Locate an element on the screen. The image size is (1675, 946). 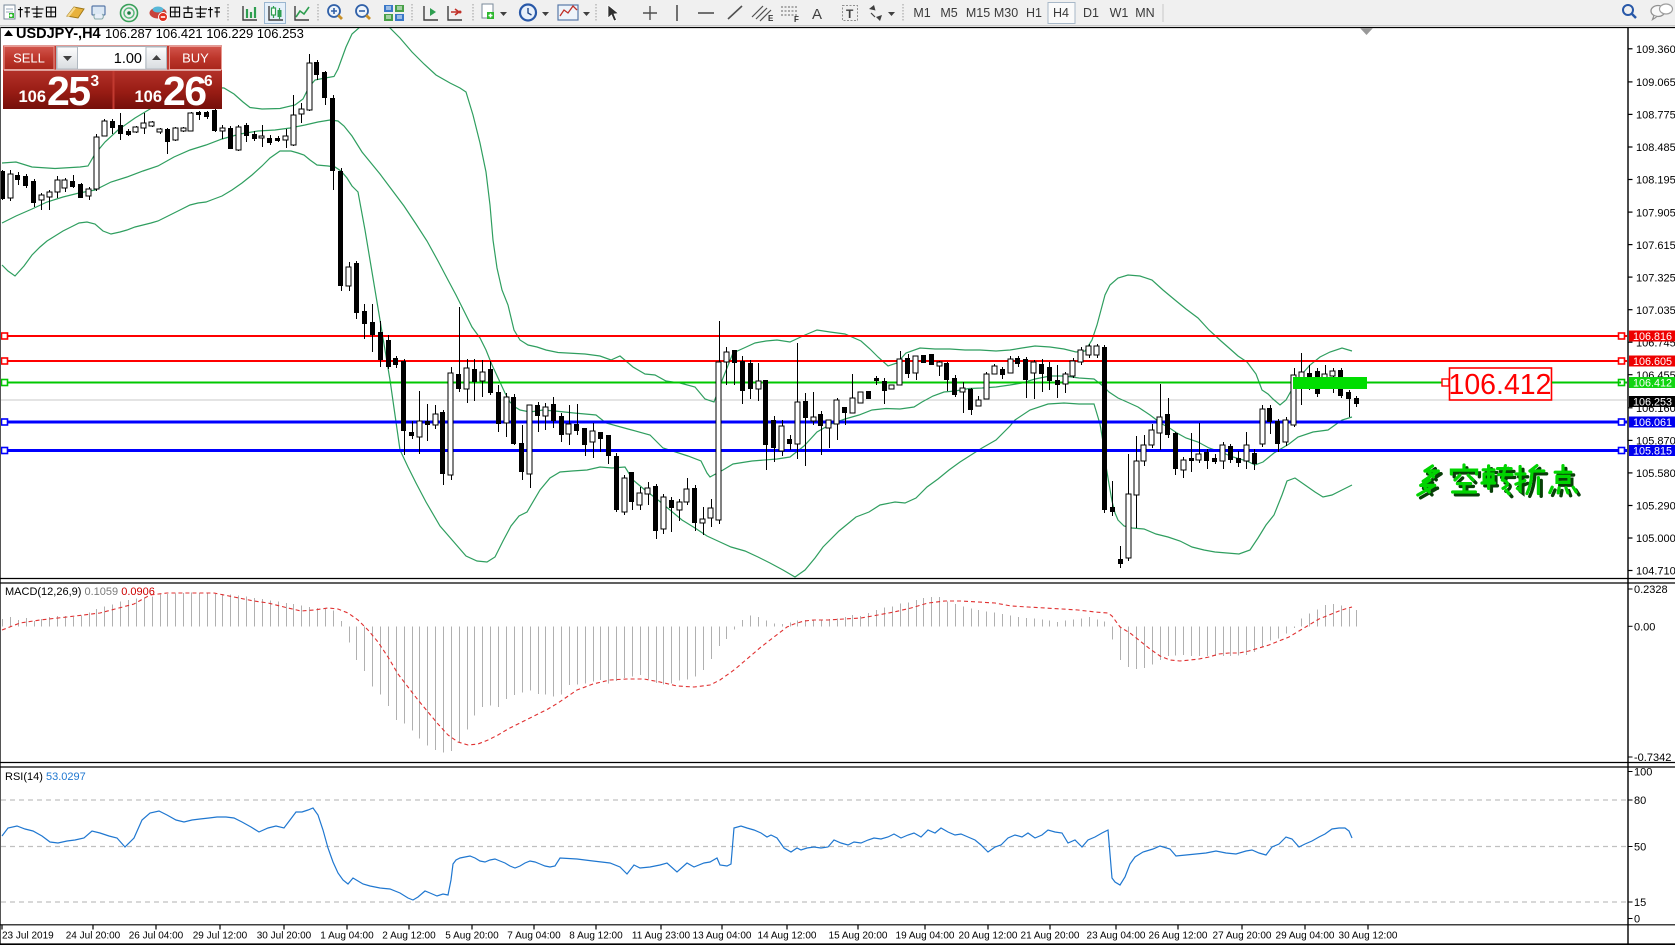
svg-text: MACD(12,26,9) 0.1059 0.0906 is located at coordinates (80, 592).